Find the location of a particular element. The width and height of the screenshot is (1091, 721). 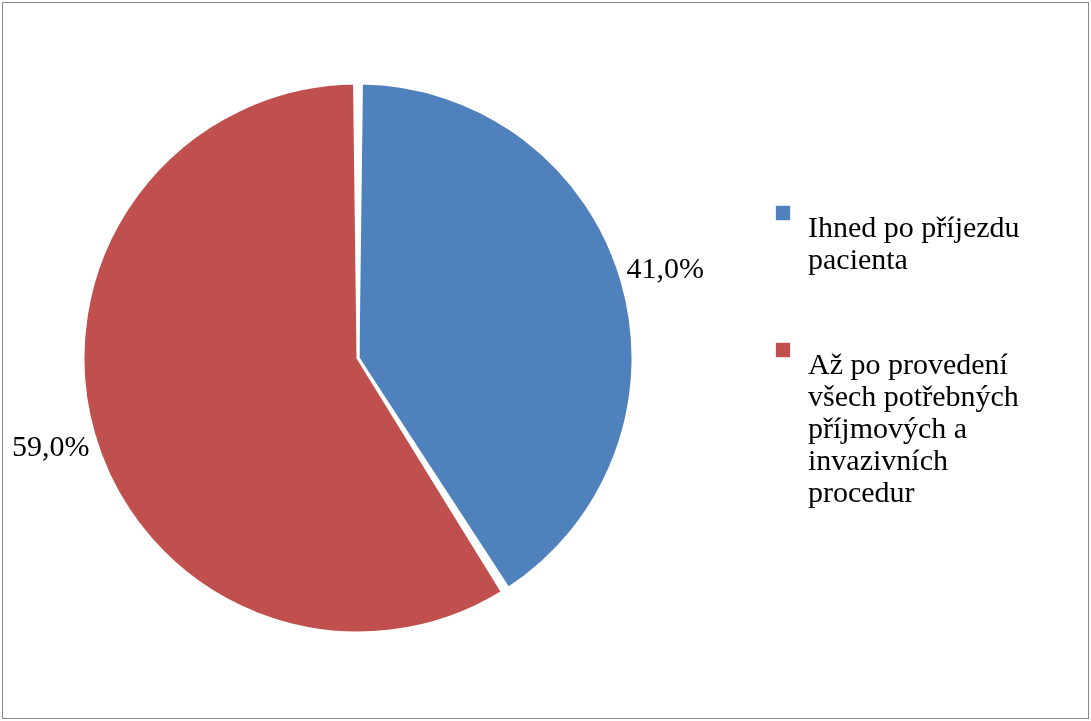

data-label: 41,0% is located at coordinates (665, 267).